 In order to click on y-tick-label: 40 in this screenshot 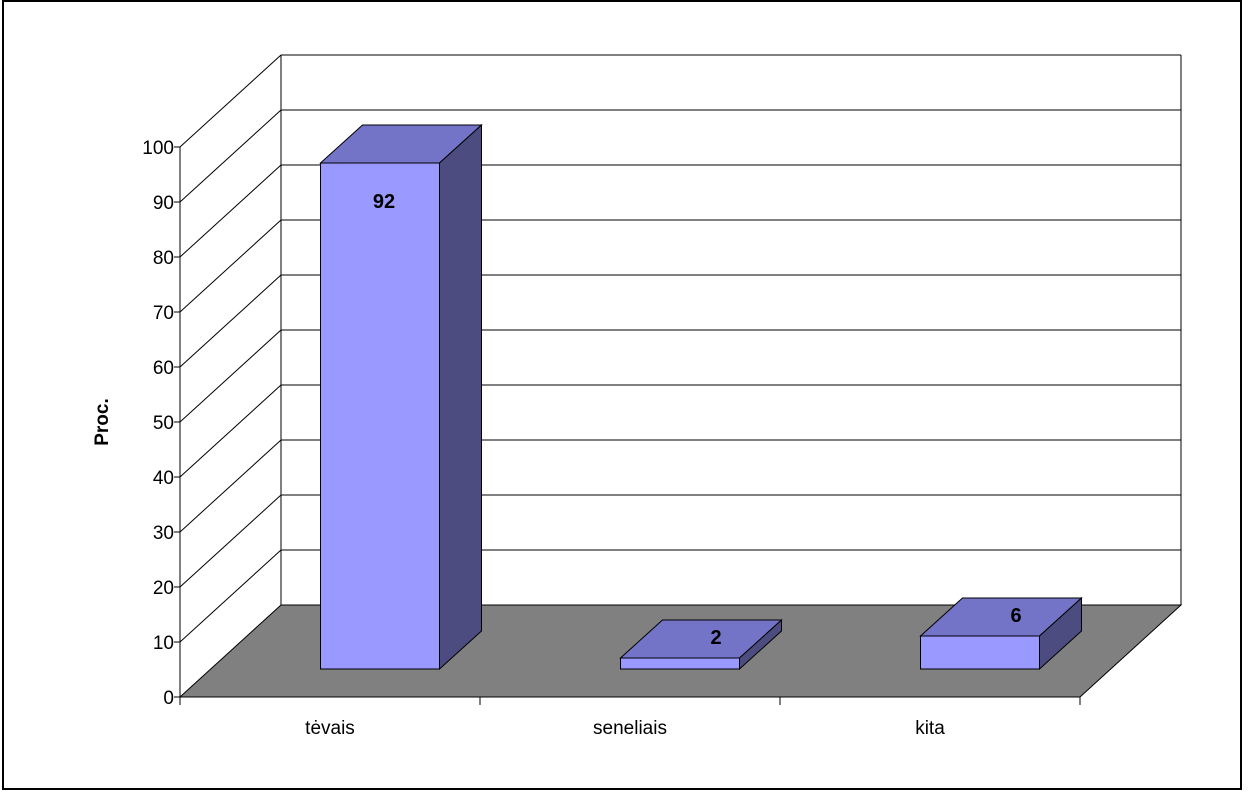, I will do `click(163, 478)`.